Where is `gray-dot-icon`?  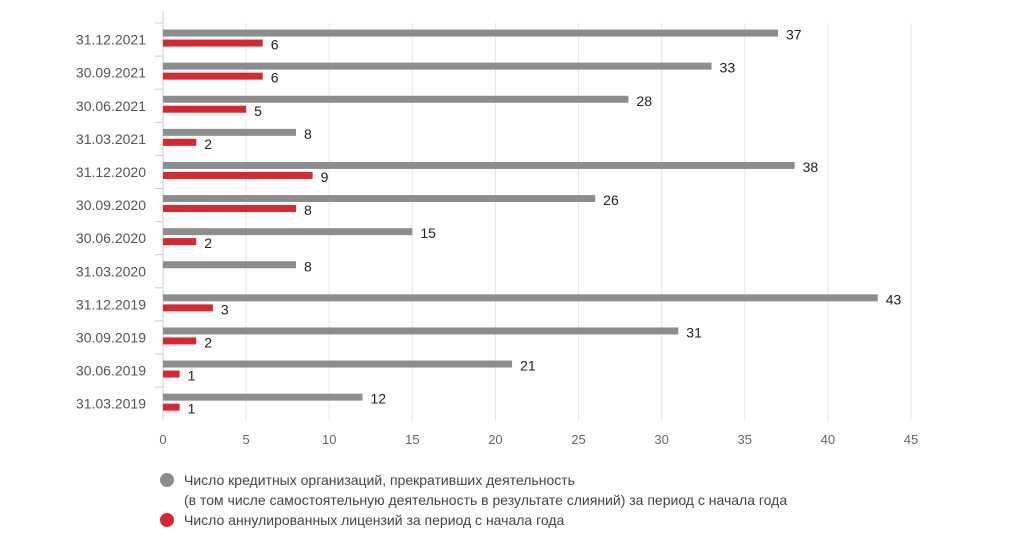 gray-dot-icon is located at coordinates (167, 480).